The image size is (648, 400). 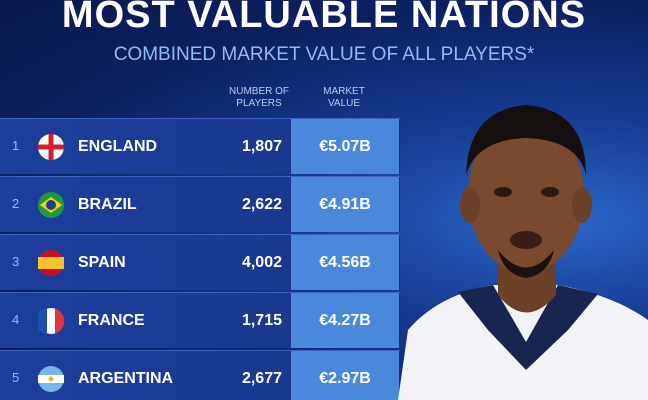 What do you see at coordinates (107, 204) in the screenshot?
I see `country-name: BRAZIL` at bounding box center [107, 204].